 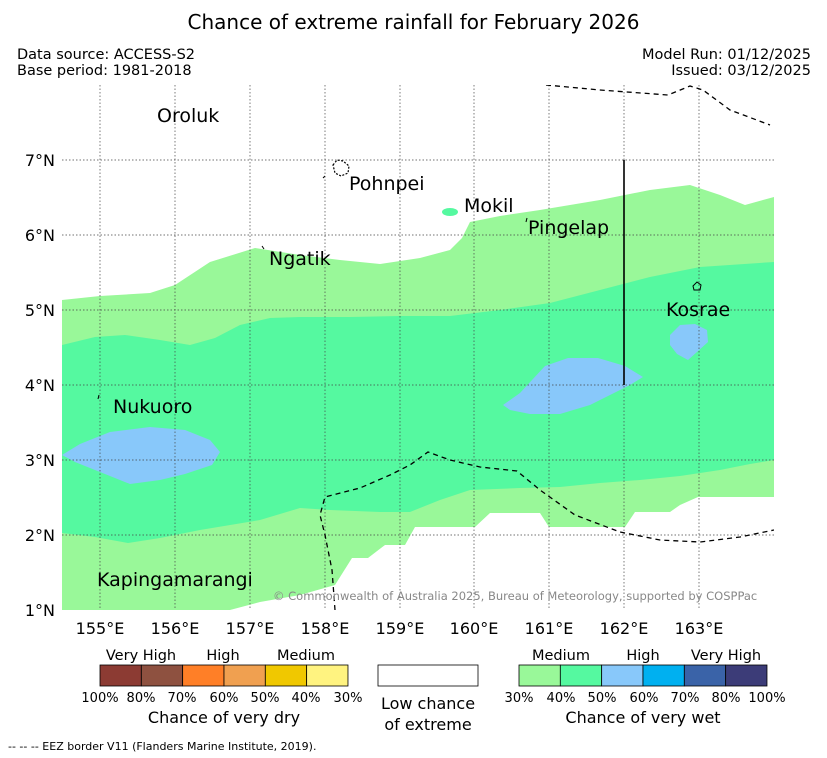 I want to click on nukuoro-atoll, so click(x=98, y=397).